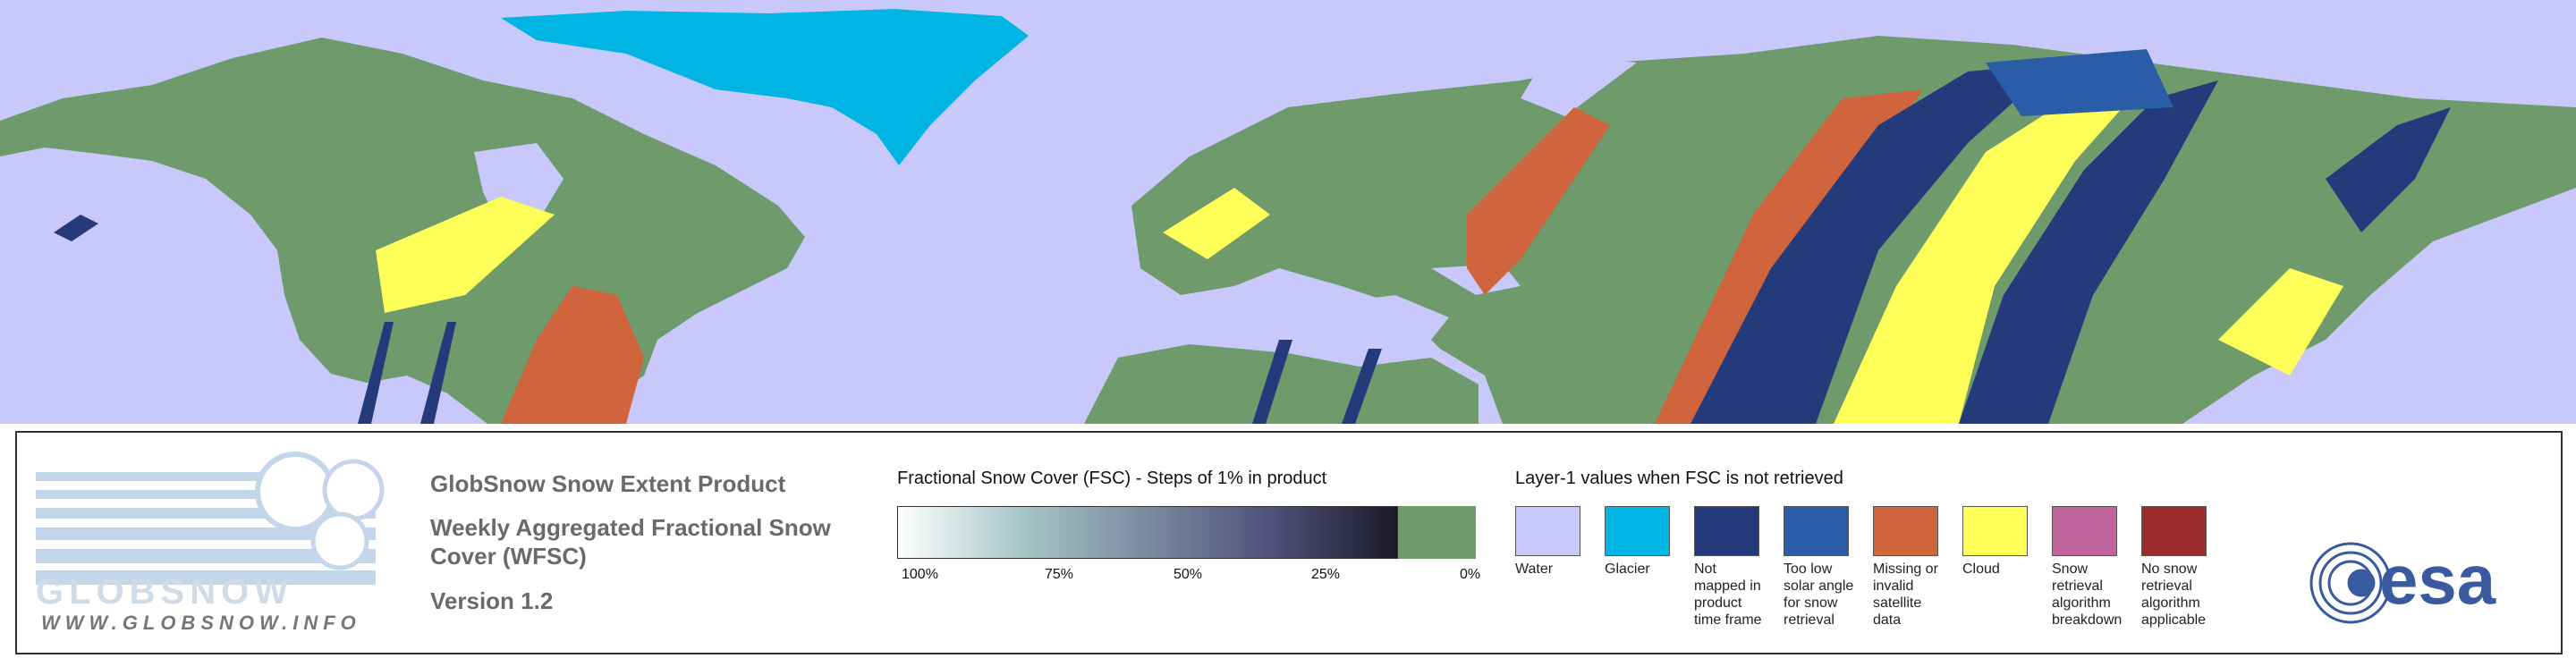 The width and height of the screenshot is (2576, 667). I want to click on fsc-label: 100%, so click(920, 574).